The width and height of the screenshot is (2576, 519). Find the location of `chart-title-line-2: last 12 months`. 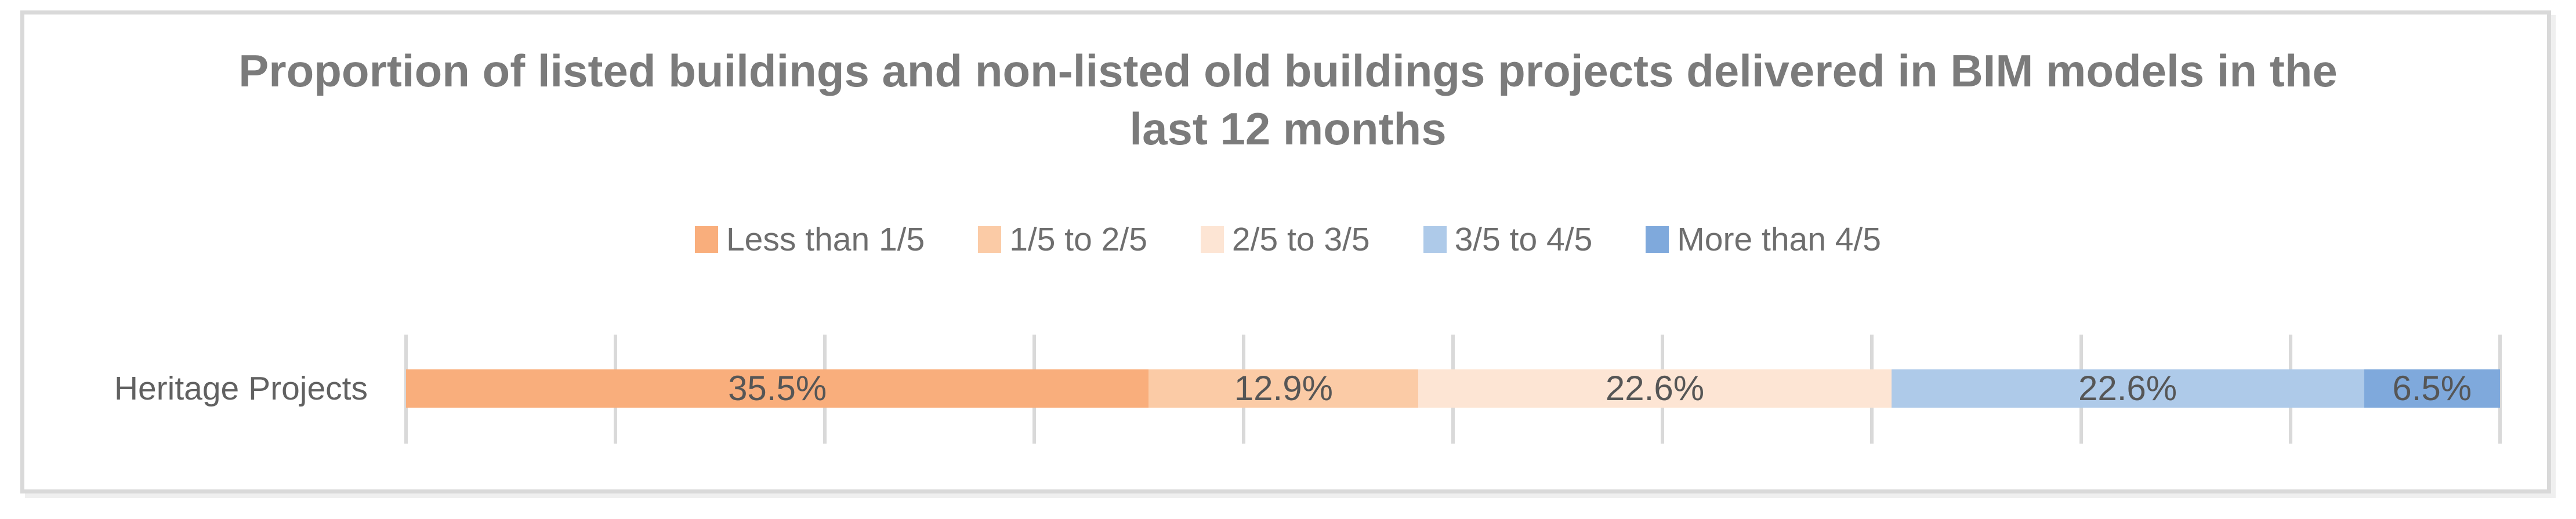

chart-title-line-2: last 12 months is located at coordinates (1288, 128).